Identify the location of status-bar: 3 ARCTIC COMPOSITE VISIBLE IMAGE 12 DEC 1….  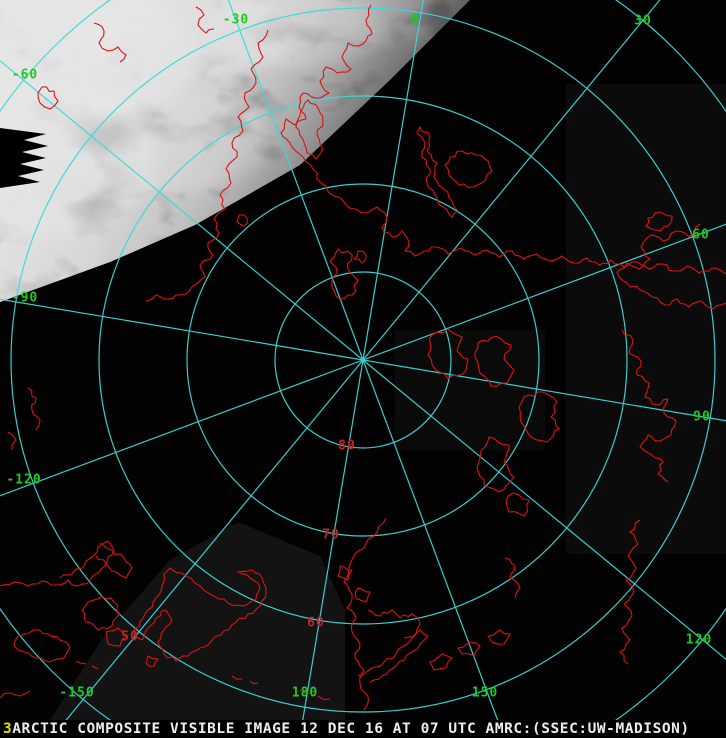
(363, 729).